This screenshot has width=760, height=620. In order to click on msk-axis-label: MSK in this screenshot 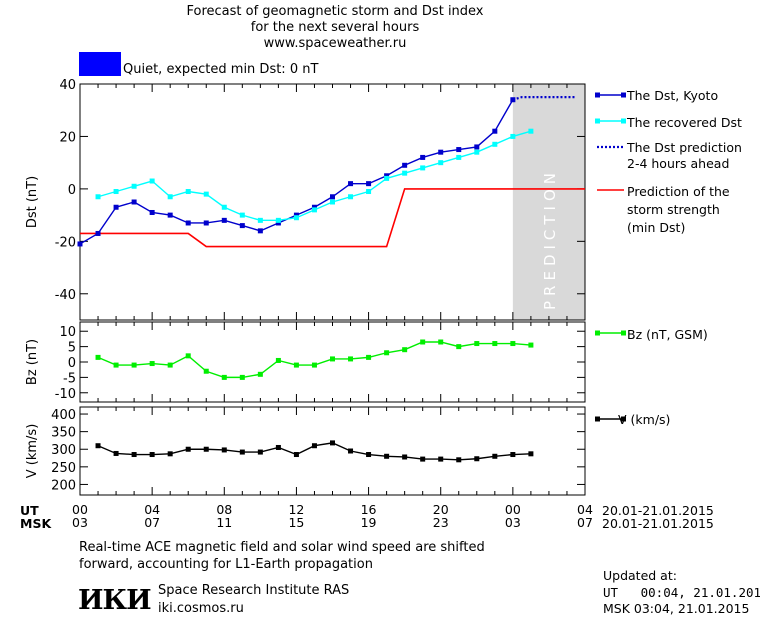, I will do `click(36, 523)`.